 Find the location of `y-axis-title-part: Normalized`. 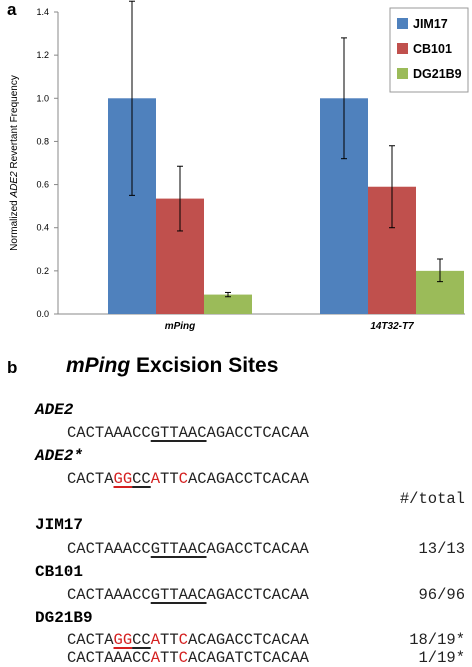

y-axis-title-part: Normalized is located at coordinates (14, 223).